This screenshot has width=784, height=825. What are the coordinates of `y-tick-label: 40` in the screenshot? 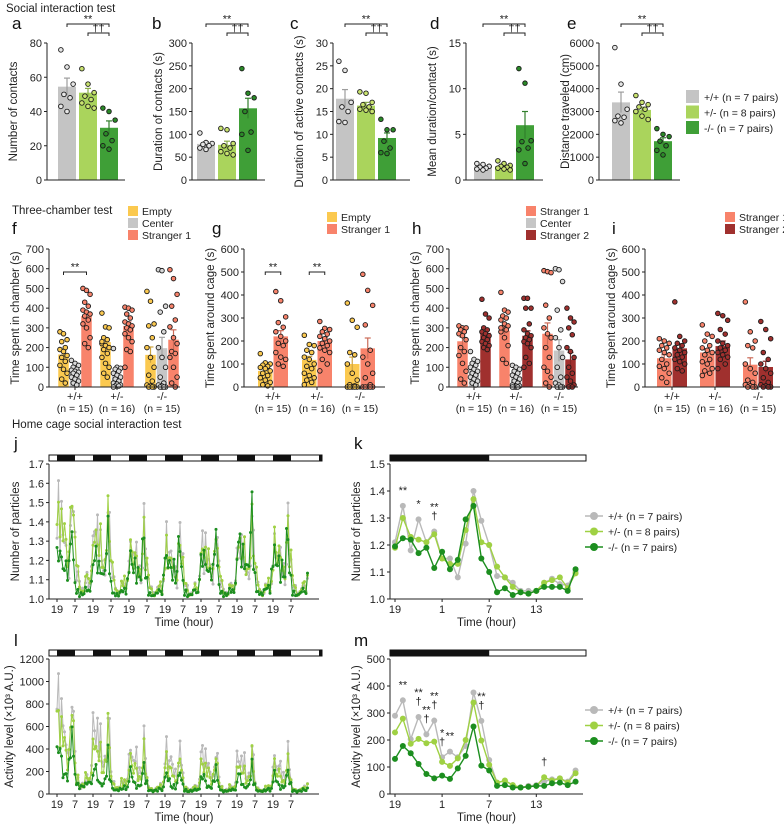 It's located at (36, 113).